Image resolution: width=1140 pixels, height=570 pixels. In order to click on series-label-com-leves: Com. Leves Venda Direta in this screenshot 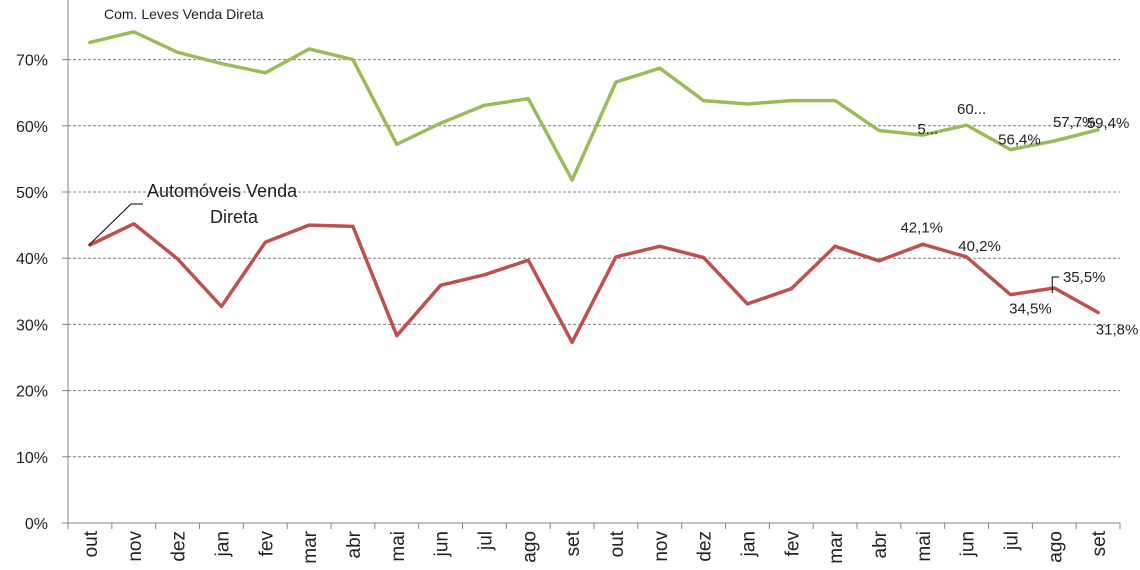, I will do `click(184, 14)`.